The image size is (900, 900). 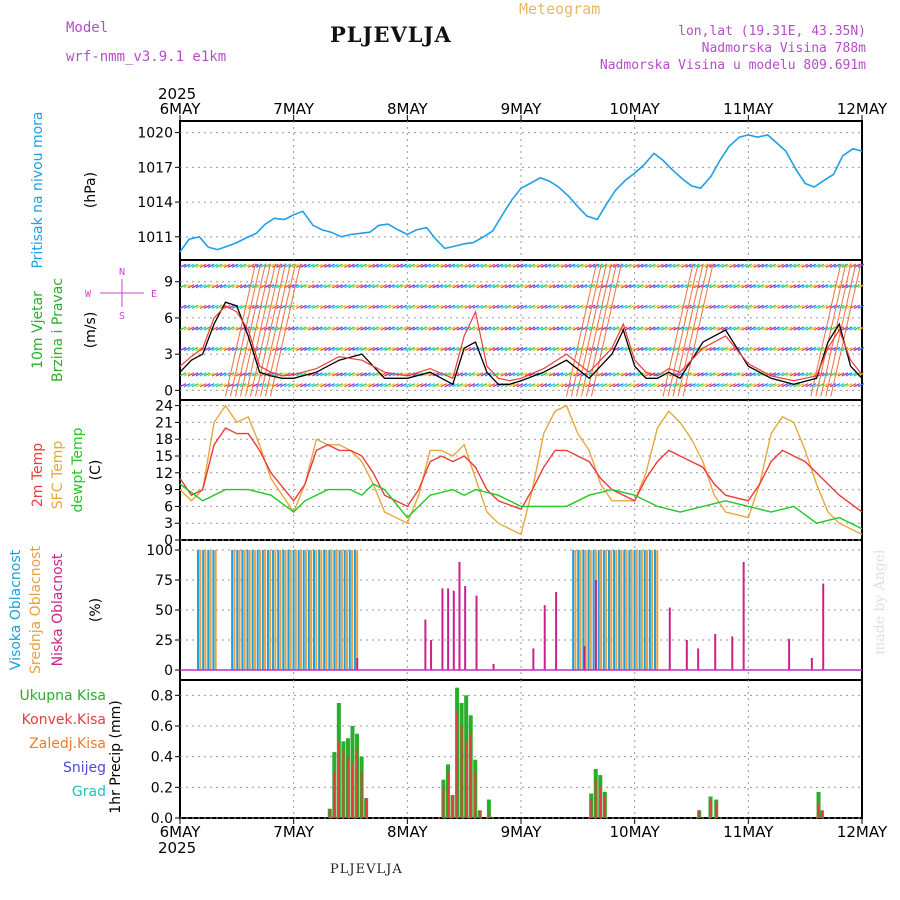 What do you see at coordinates (88, 294) in the screenshot?
I see `compass-w: W` at bounding box center [88, 294].